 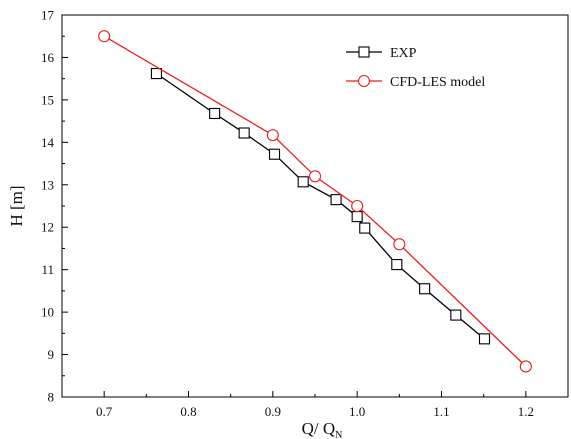 What do you see at coordinates (47, 99) in the screenshot?
I see `y-tick-label: 15` at bounding box center [47, 99].